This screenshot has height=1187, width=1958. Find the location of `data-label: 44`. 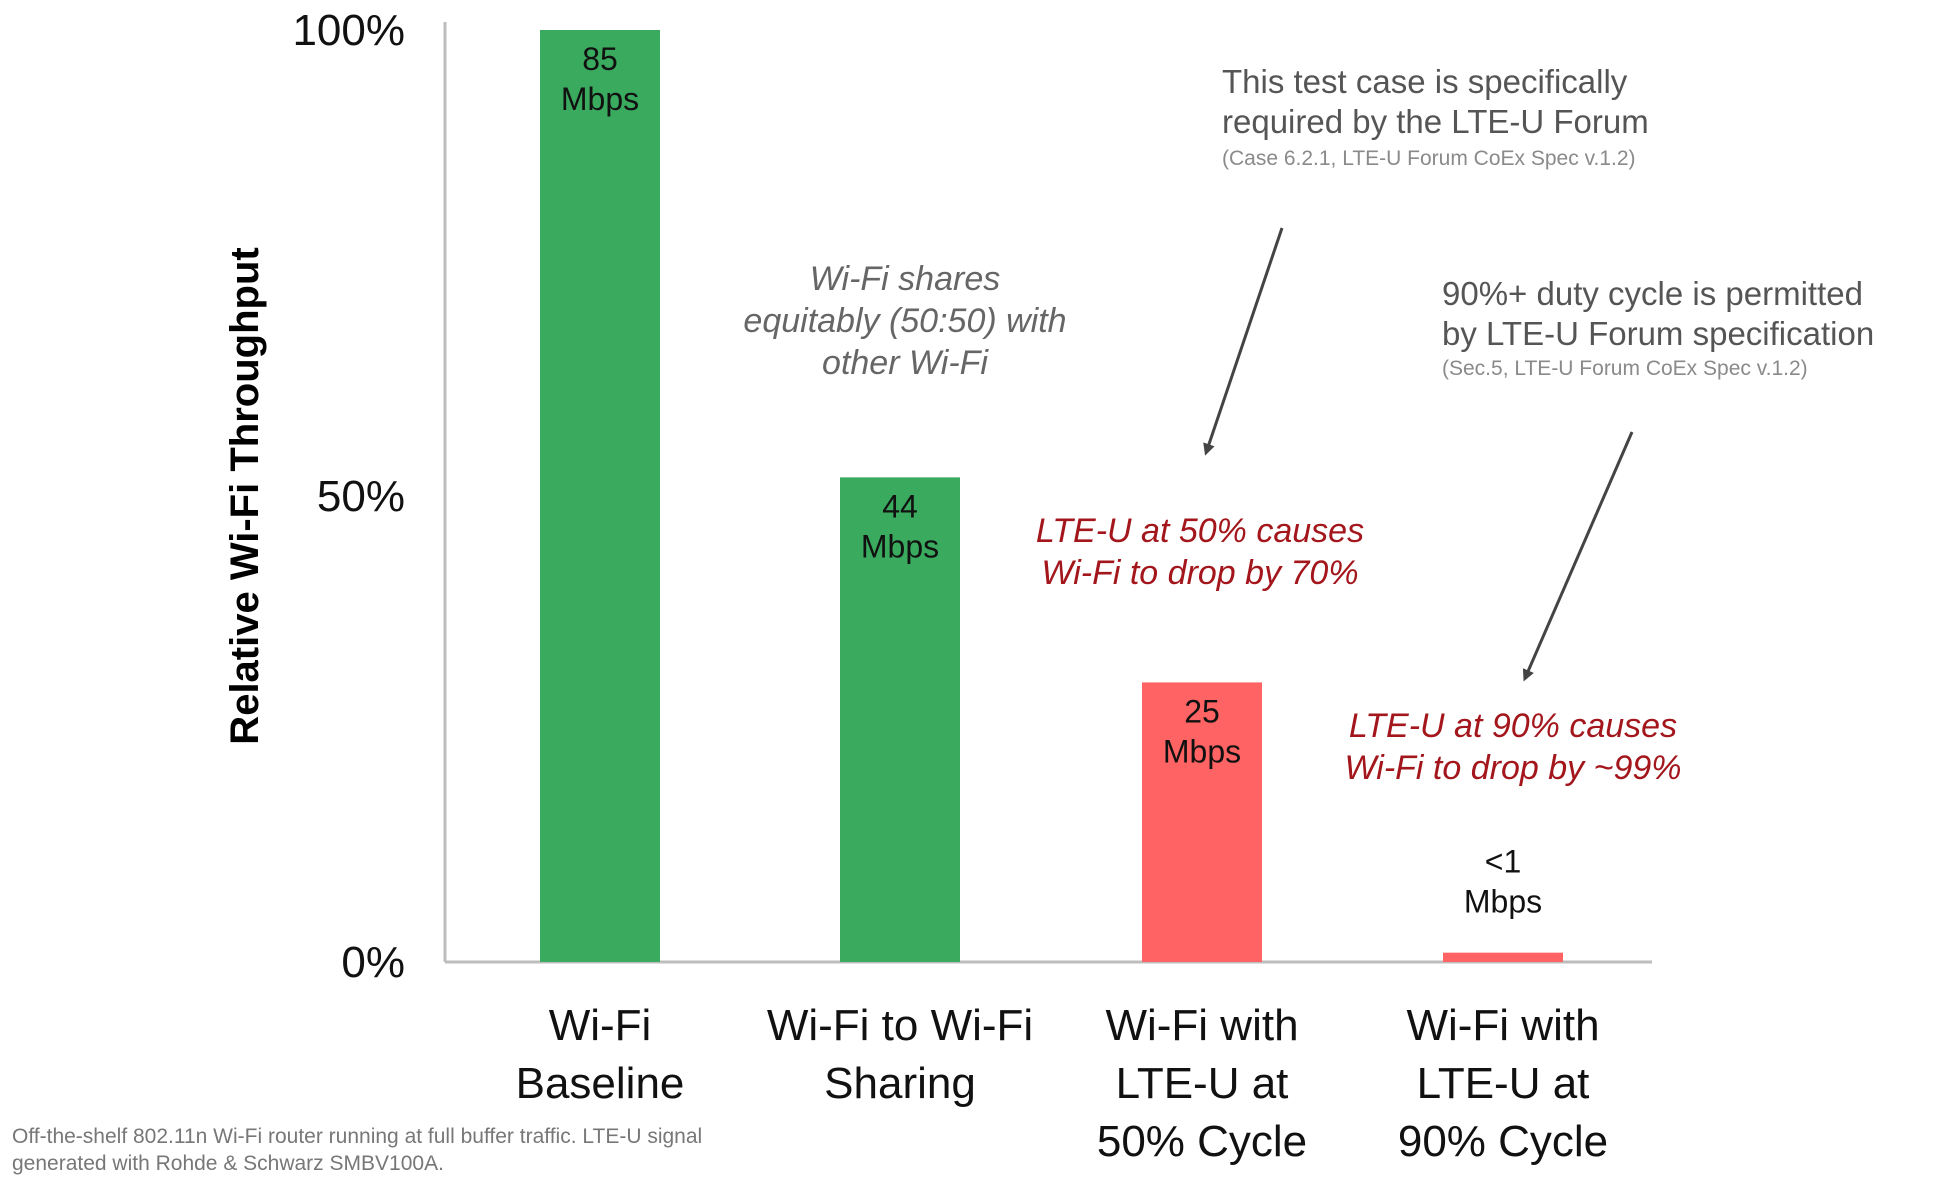

data-label: 44 is located at coordinates (900, 506).